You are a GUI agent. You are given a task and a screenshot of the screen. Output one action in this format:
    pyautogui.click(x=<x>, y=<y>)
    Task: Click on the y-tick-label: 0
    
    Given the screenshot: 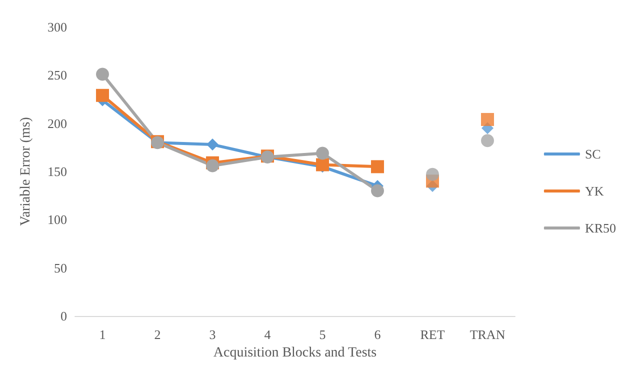 What is the action you would take?
    pyautogui.click(x=63, y=316)
    